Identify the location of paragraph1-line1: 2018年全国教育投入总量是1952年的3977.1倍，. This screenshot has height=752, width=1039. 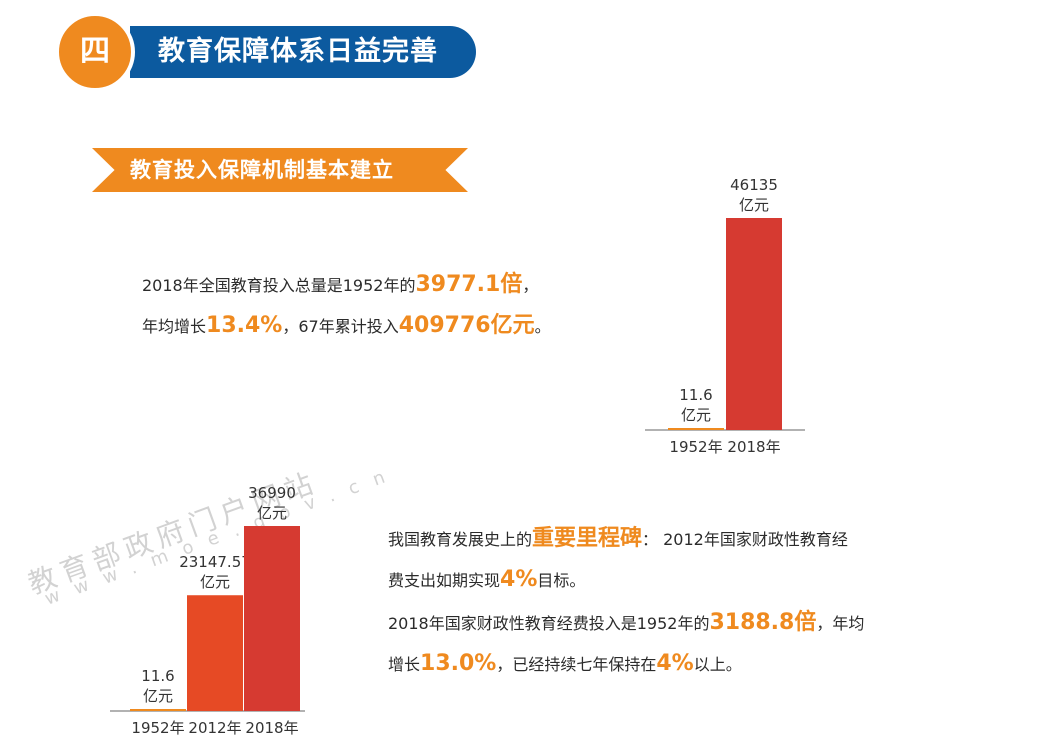
(340, 285).